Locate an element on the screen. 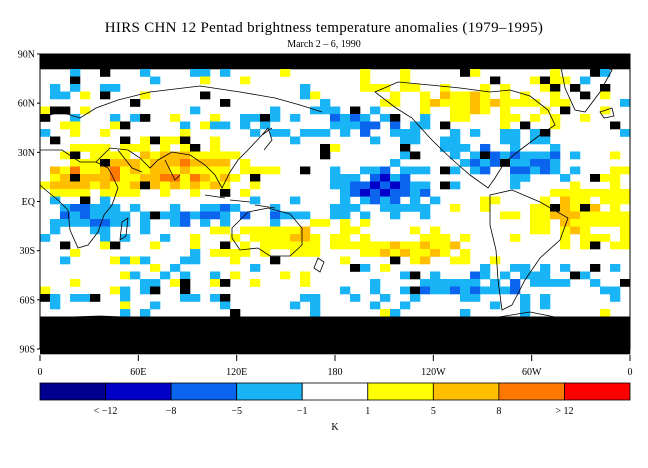 The width and height of the screenshot is (648, 468). lat-tick-label: 90S is located at coordinates (27, 350).